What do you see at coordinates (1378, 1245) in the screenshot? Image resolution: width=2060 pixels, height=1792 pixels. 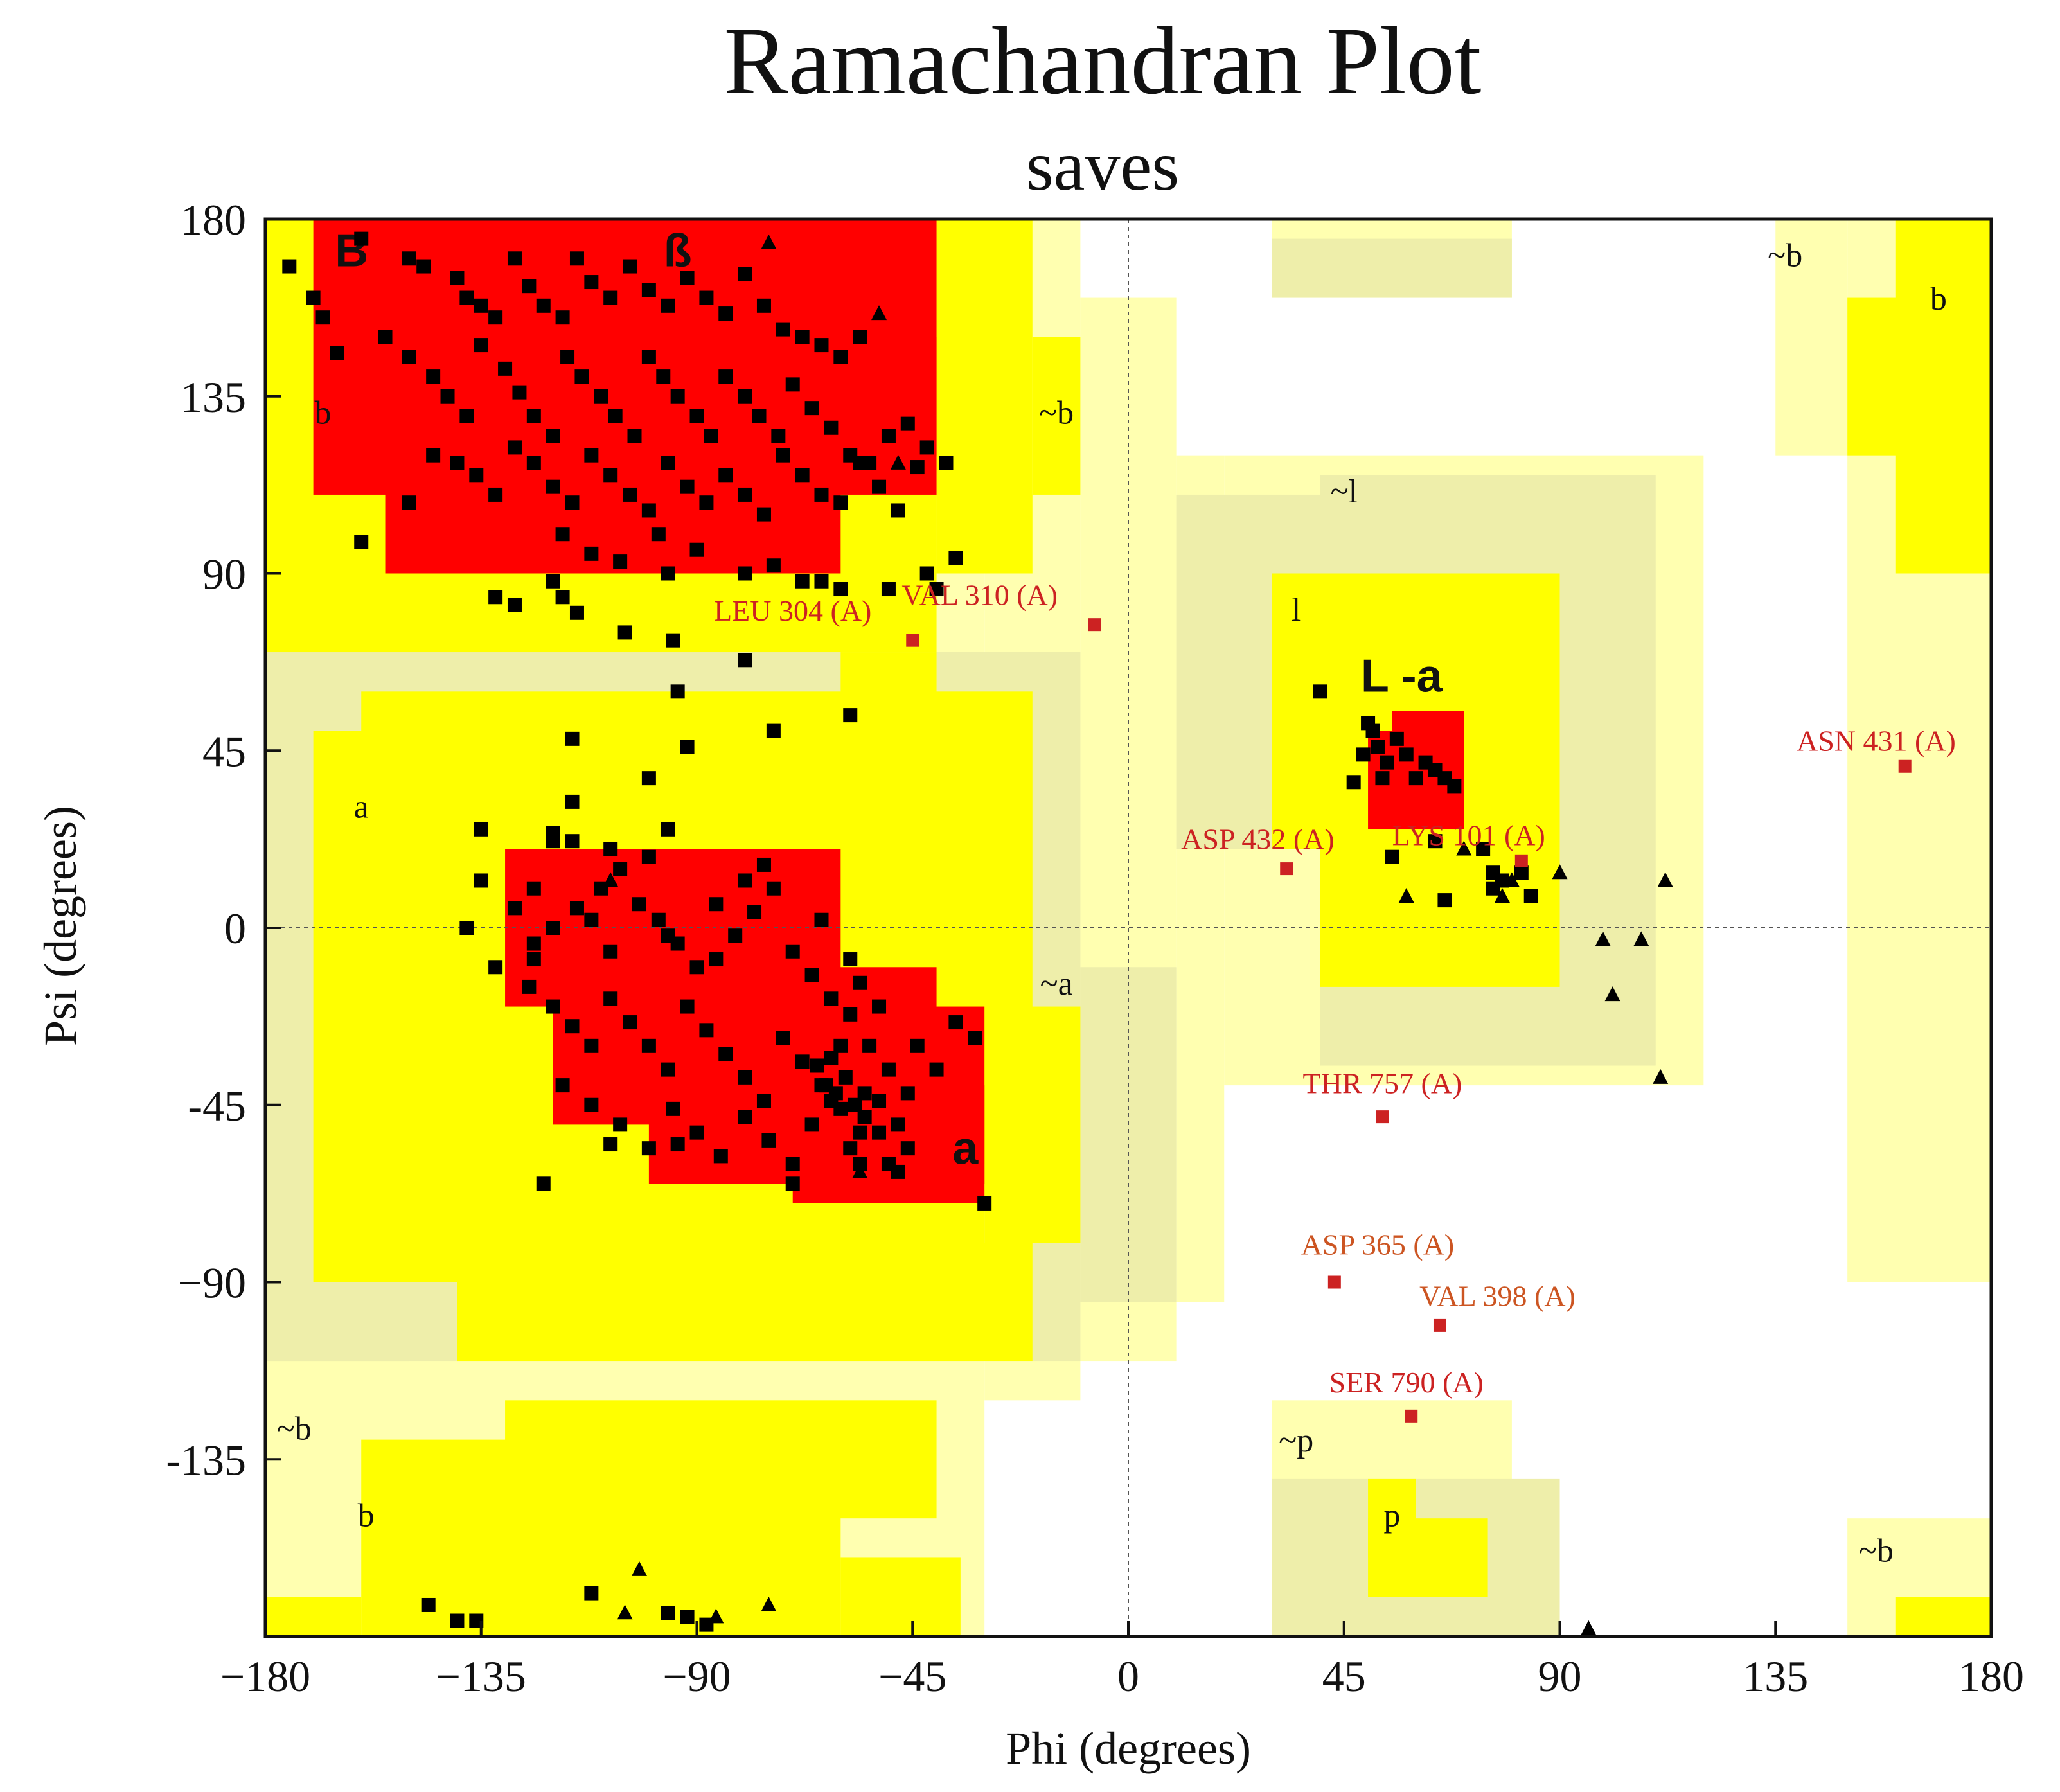 I see `outlier-label: ASP 365 (A)` at bounding box center [1378, 1245].